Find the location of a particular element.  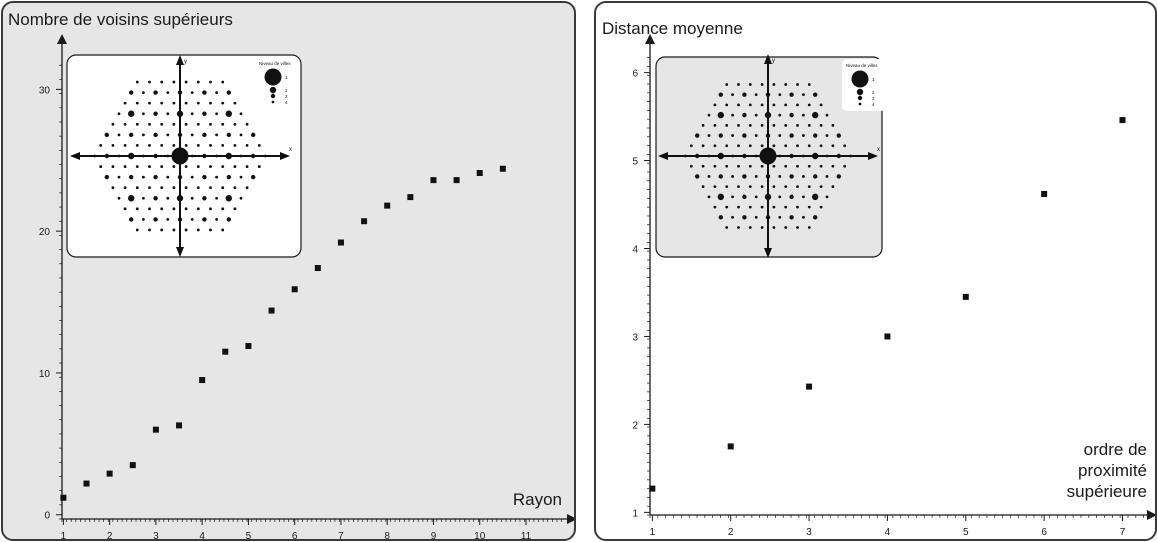

x-tick-label: 6 is located at coordinates (1044, 532).